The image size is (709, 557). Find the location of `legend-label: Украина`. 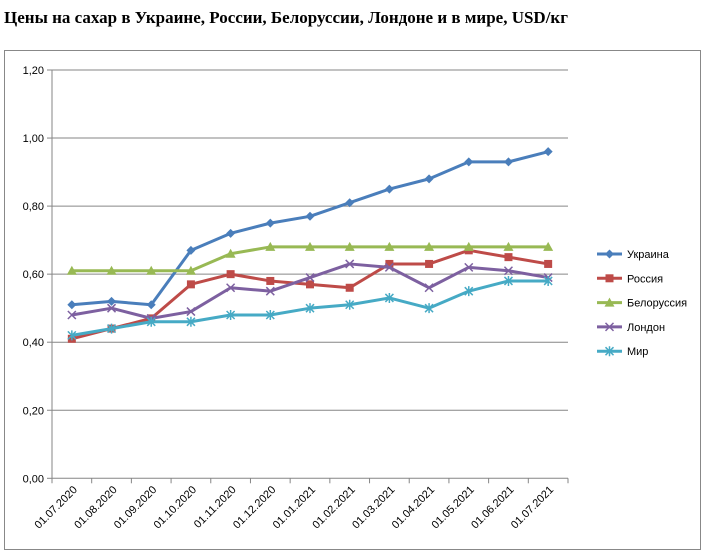

legend-label: Украина is located at coordinates (648, 255).